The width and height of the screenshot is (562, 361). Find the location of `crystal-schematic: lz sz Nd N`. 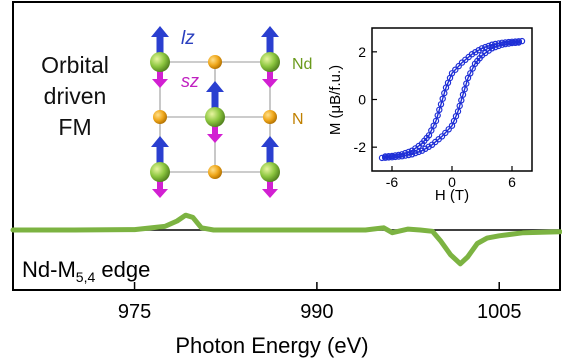

crystal-schematic: lz sz Nd N is located at coordinates (231, 112).